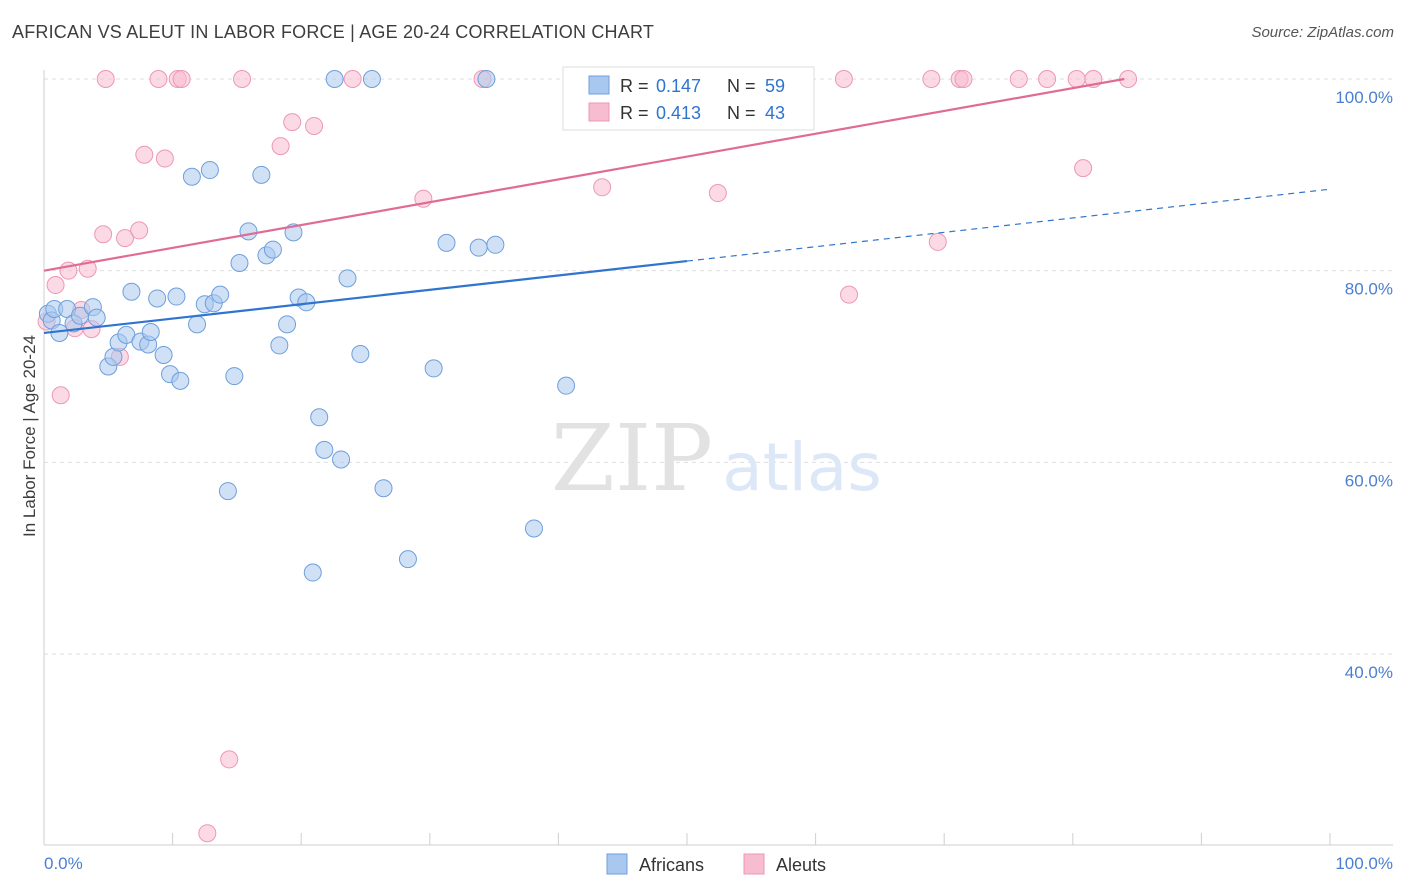 This screenshot has height=892, width=1406. I want to click on legend-africans-label: Africans, so click(671, 865).